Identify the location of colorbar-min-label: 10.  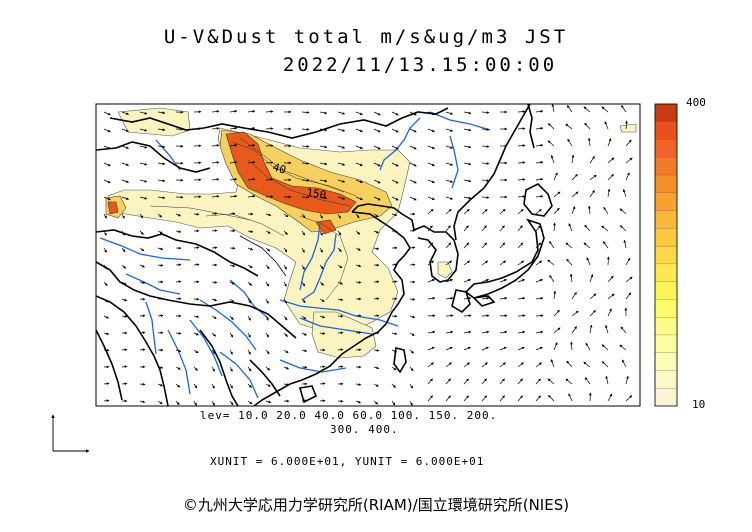
(699, 404).